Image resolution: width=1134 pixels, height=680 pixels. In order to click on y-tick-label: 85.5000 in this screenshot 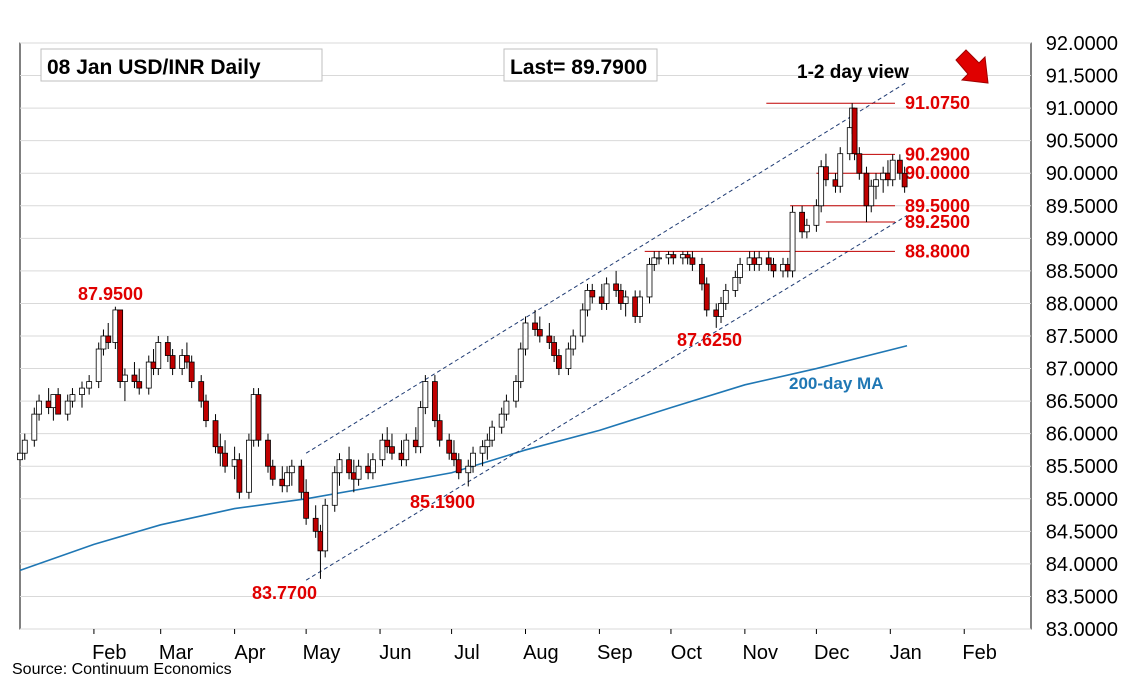, I will do `click(1082, 467)`.